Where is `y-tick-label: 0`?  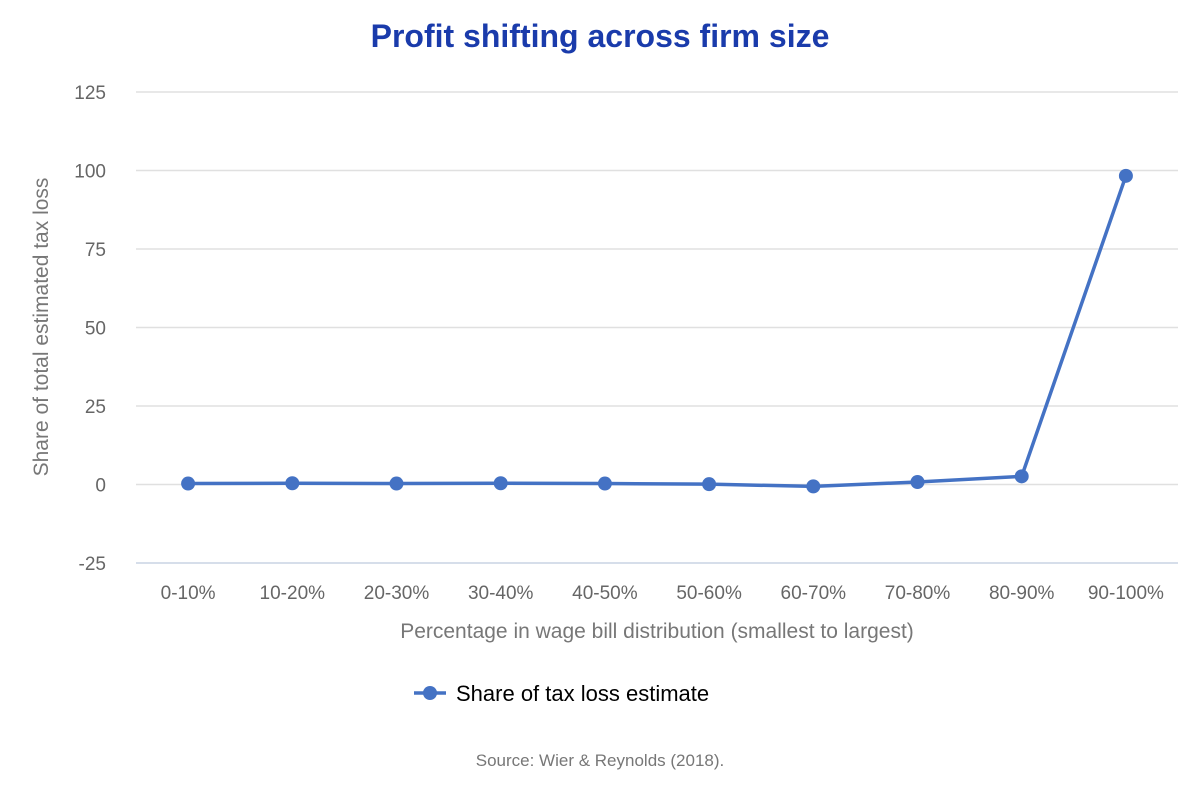 y-tick-label: 0 is located at coordinates (100, 486).